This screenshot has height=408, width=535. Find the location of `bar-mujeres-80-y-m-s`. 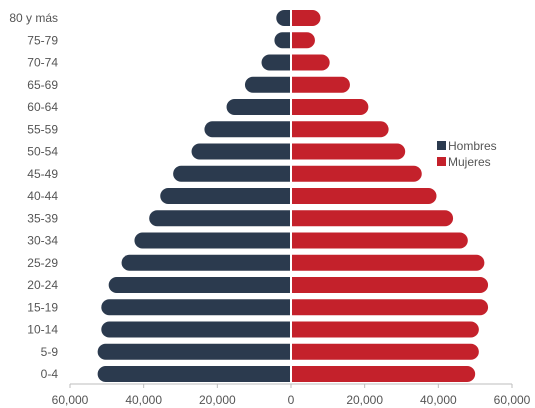

bar-mujeres-80-y-m-s is located at coordinates (306, 18).